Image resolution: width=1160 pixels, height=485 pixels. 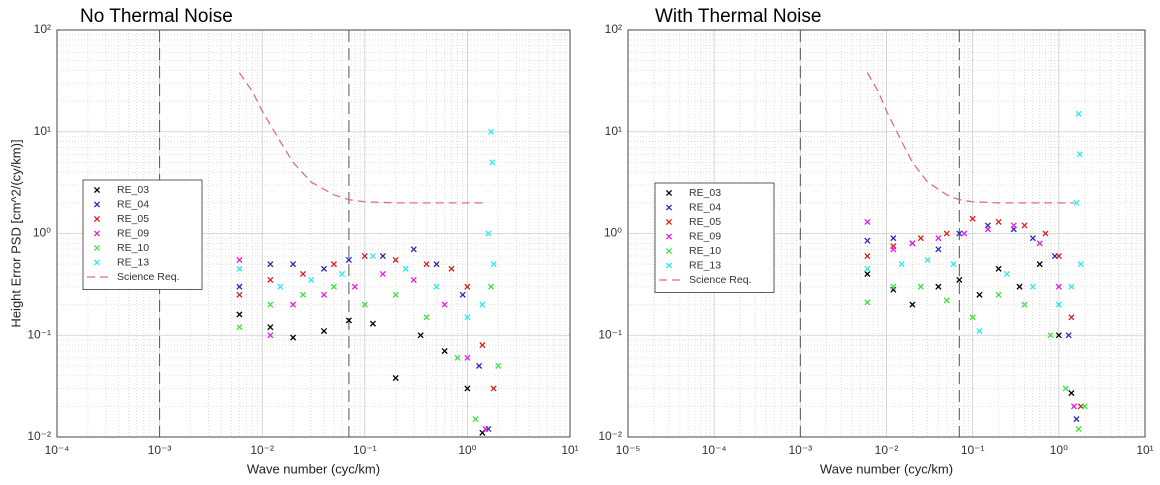 What do you see at coordinates (42, 131) in the screenshot?
I see `y-tick-label: 10¹` at bounding box center [42, 131].